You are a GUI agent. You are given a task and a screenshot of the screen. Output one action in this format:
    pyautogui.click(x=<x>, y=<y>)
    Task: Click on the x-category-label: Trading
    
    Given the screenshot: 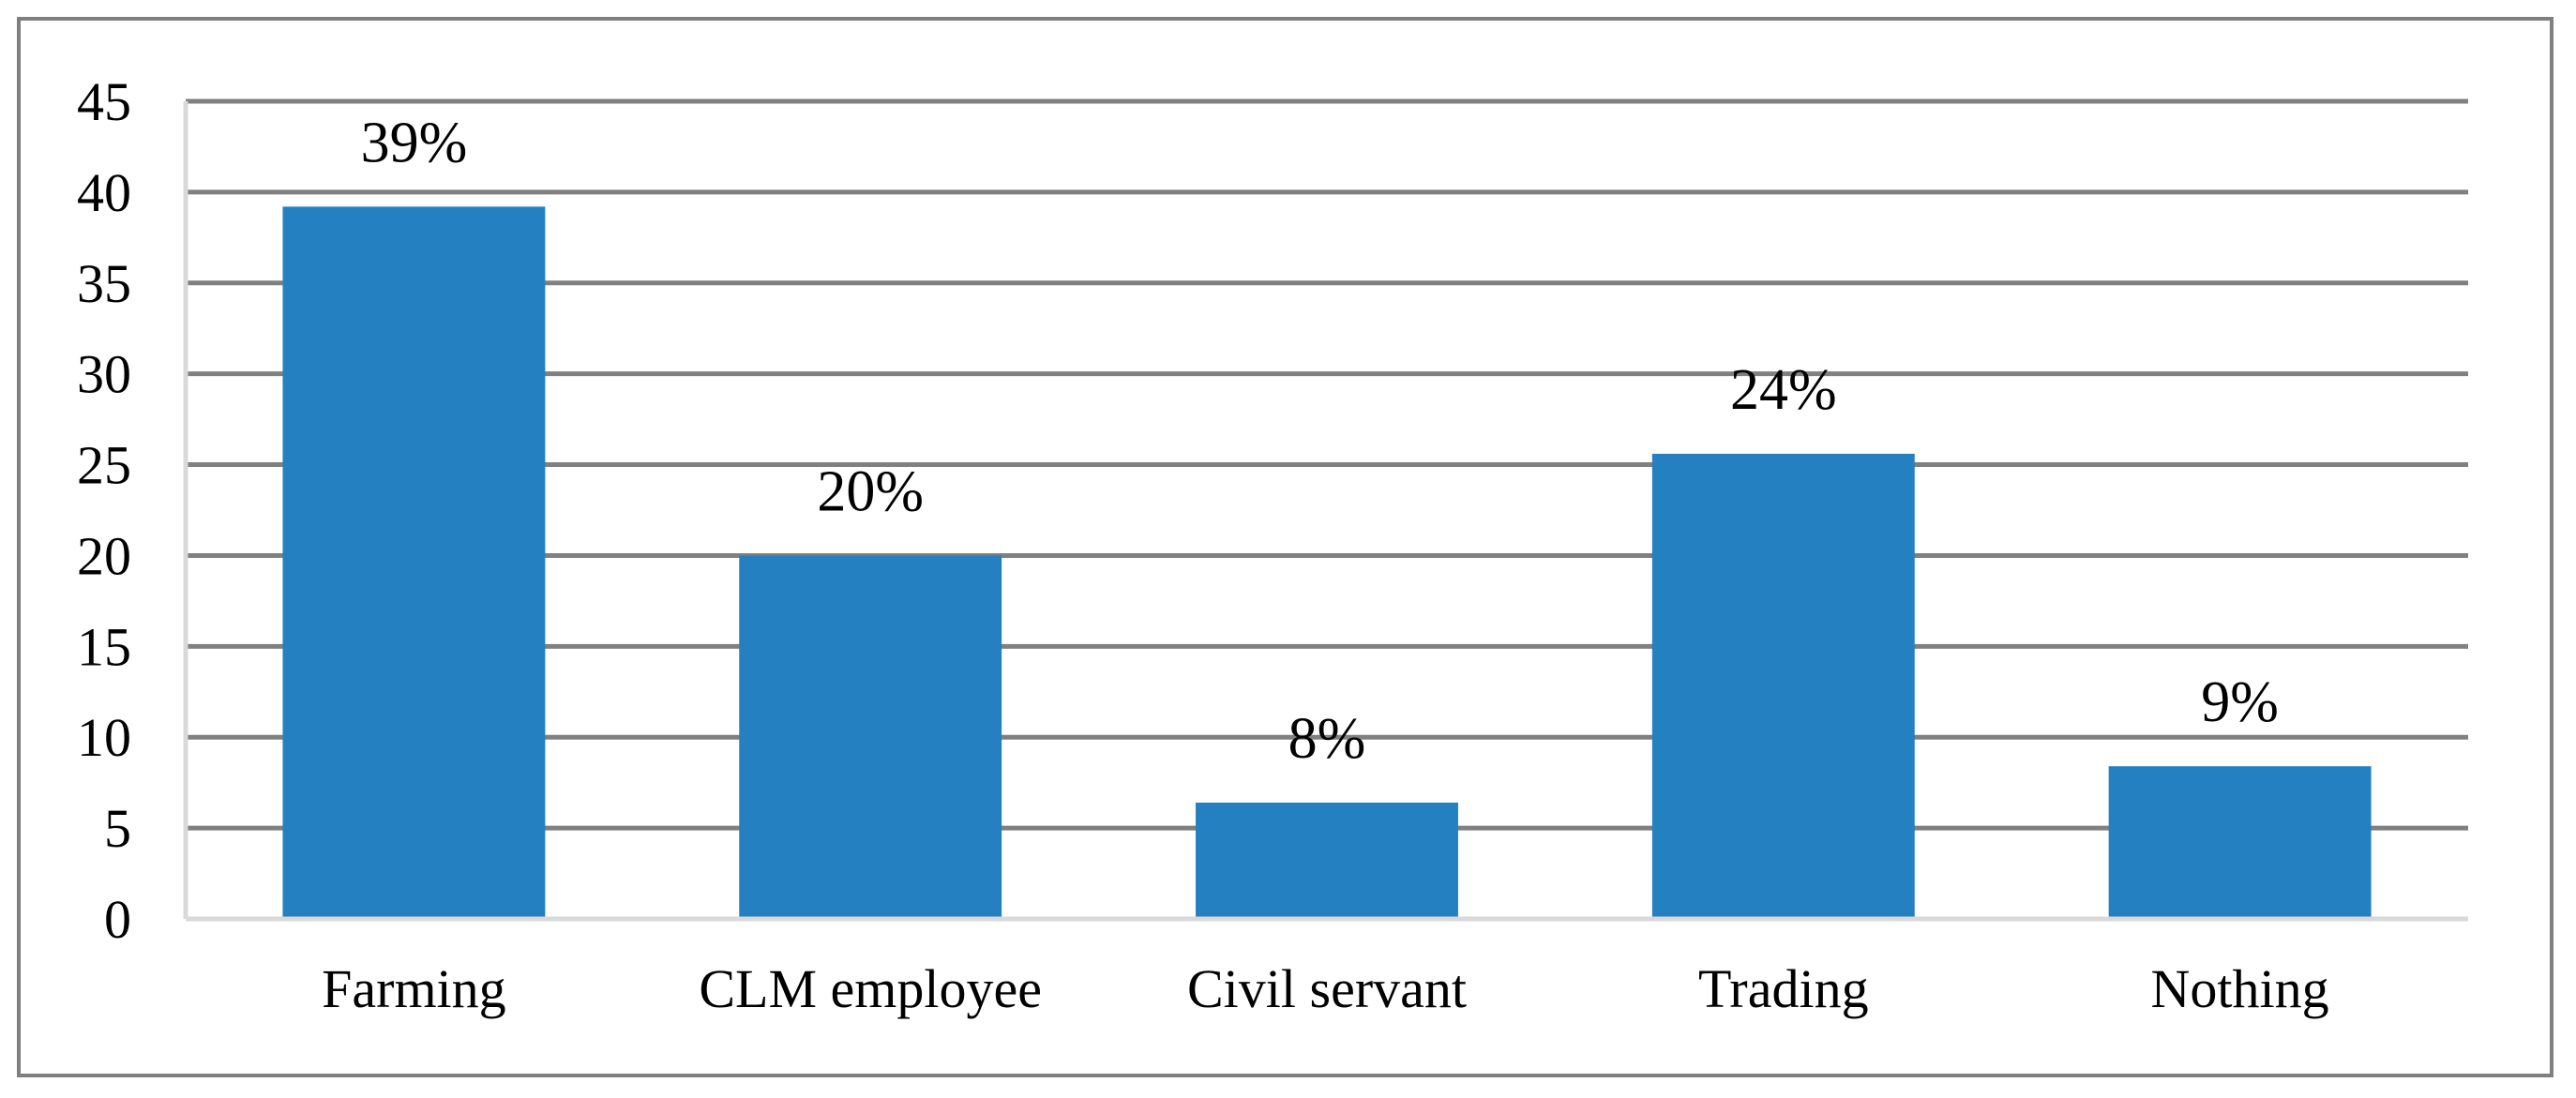 What is the action you would take?
    pyautogui.click(x=1783, y=989)
    